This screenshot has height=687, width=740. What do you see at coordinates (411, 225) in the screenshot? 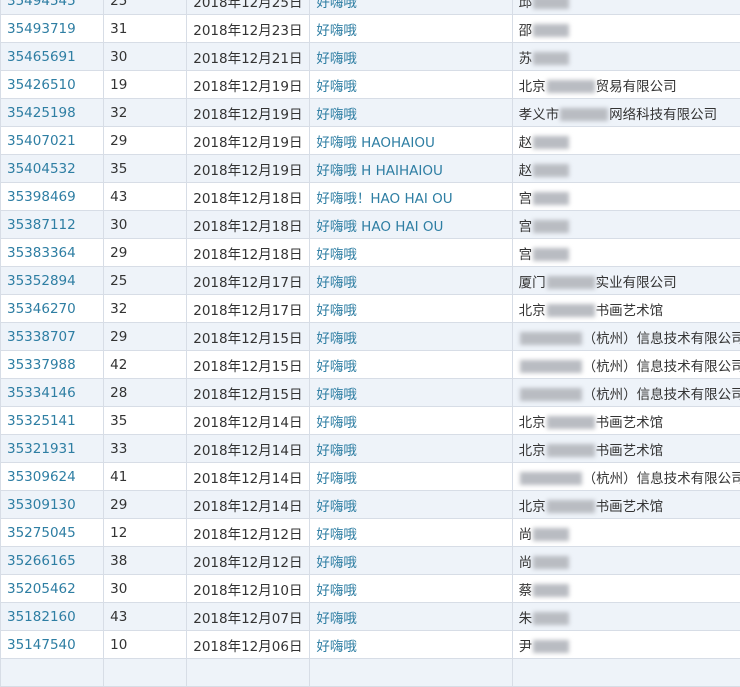
I see `trademark-name-link: 好嗨哦 HAO HAI OU` at bounding box center [411, 225].